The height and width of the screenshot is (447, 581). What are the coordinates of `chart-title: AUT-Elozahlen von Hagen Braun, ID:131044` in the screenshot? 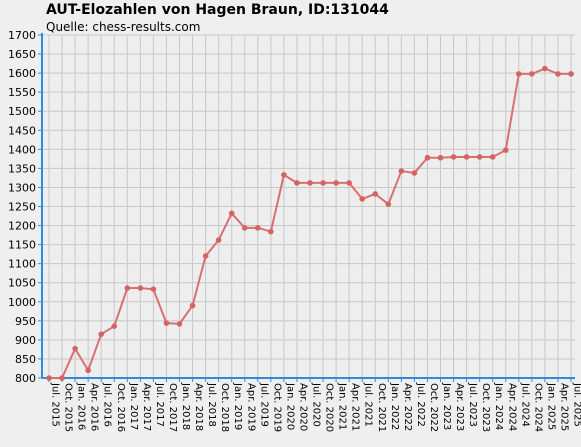 It's located at (217, 10).